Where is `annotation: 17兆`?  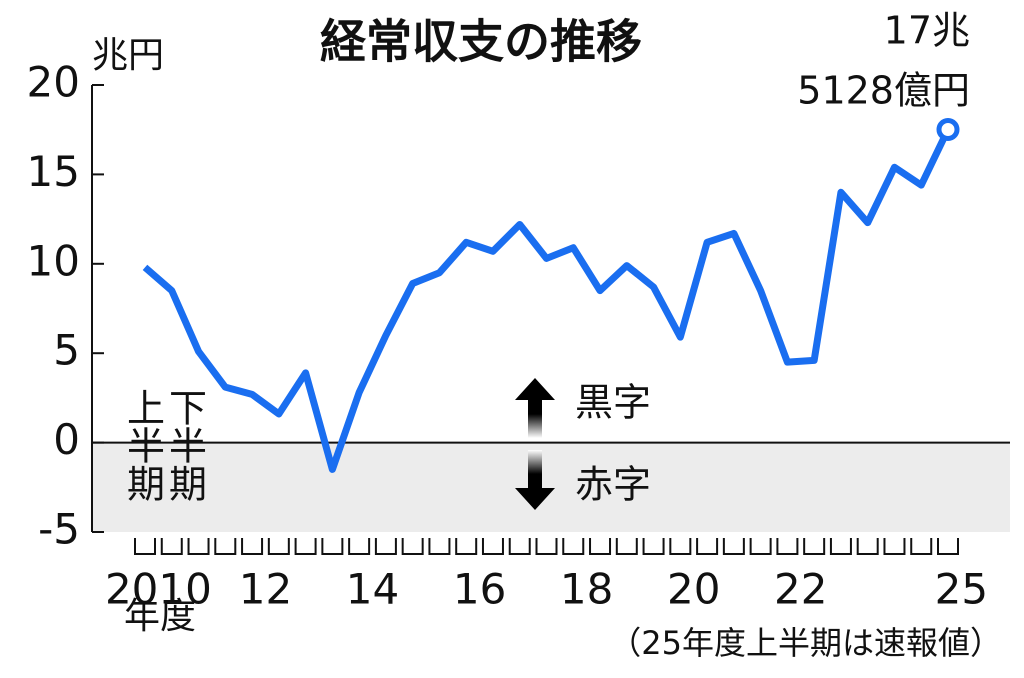 annotation: 17兆 is located at coordinates (927, 31).